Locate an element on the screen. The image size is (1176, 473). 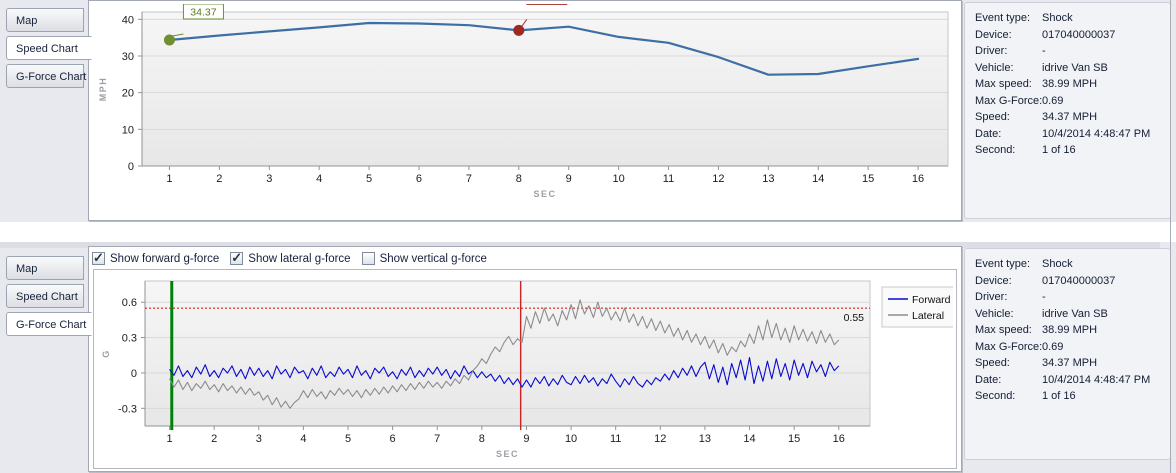
value-callout-text: 34.37 is located at coordinates (203, 12).